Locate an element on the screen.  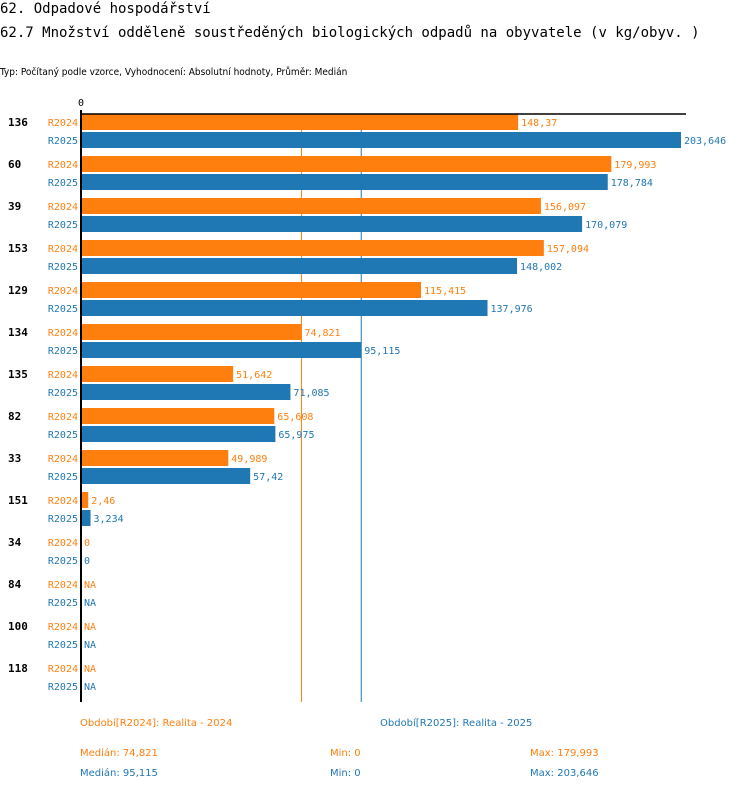
category-label: 82 is located at coordinates (14, 416).